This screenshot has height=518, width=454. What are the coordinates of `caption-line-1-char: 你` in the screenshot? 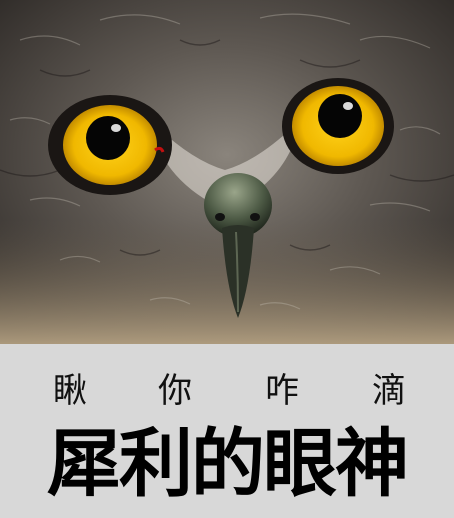 It's located at (175, 391).